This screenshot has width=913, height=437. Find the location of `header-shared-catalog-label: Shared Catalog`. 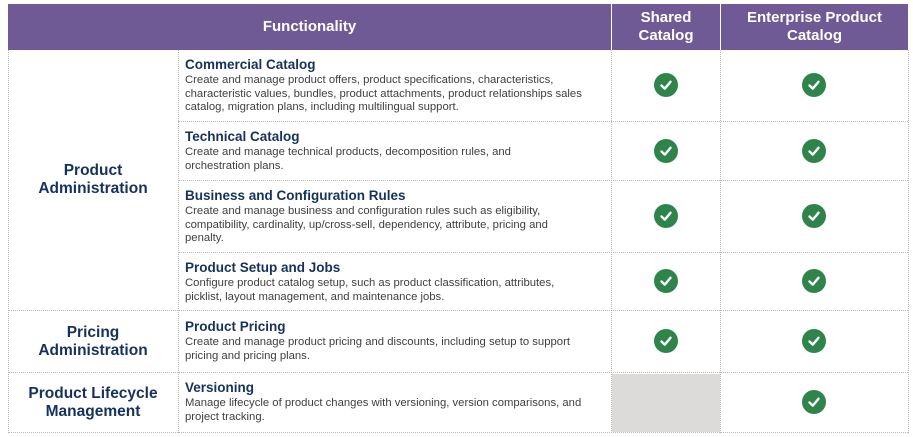

header-shared-catalog-label: Shared Catalog is located at coordinates (666, 26).